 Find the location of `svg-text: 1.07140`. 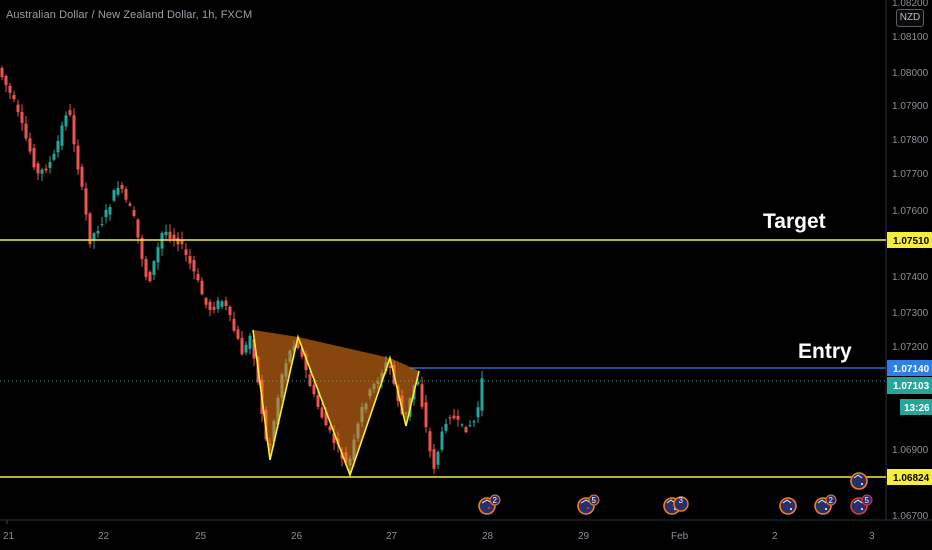

svg-text: 1.07140 is located at coordinates (911, 369).